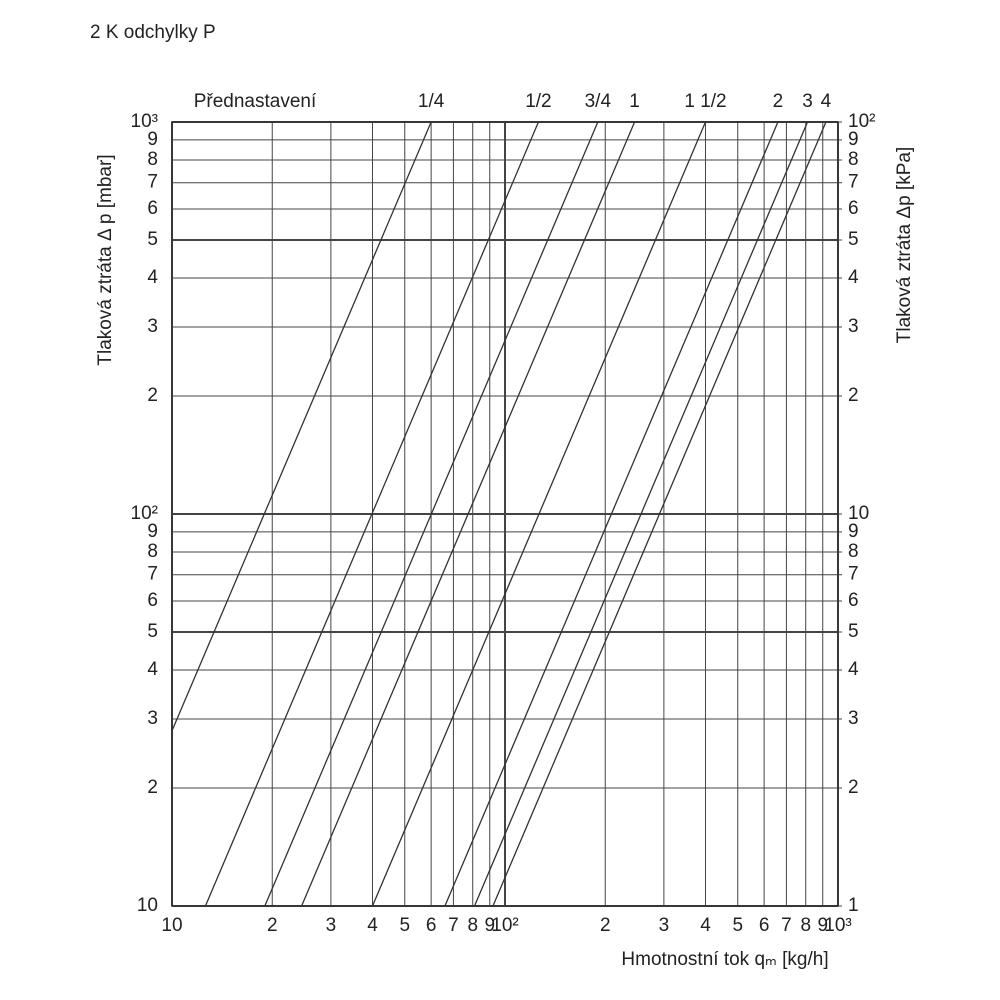 The width and height of the screenshot is (1000, 1000). Describe the element at coordinates (431, 101) in the screenshot. I see `series-label: 1/4` at that location.